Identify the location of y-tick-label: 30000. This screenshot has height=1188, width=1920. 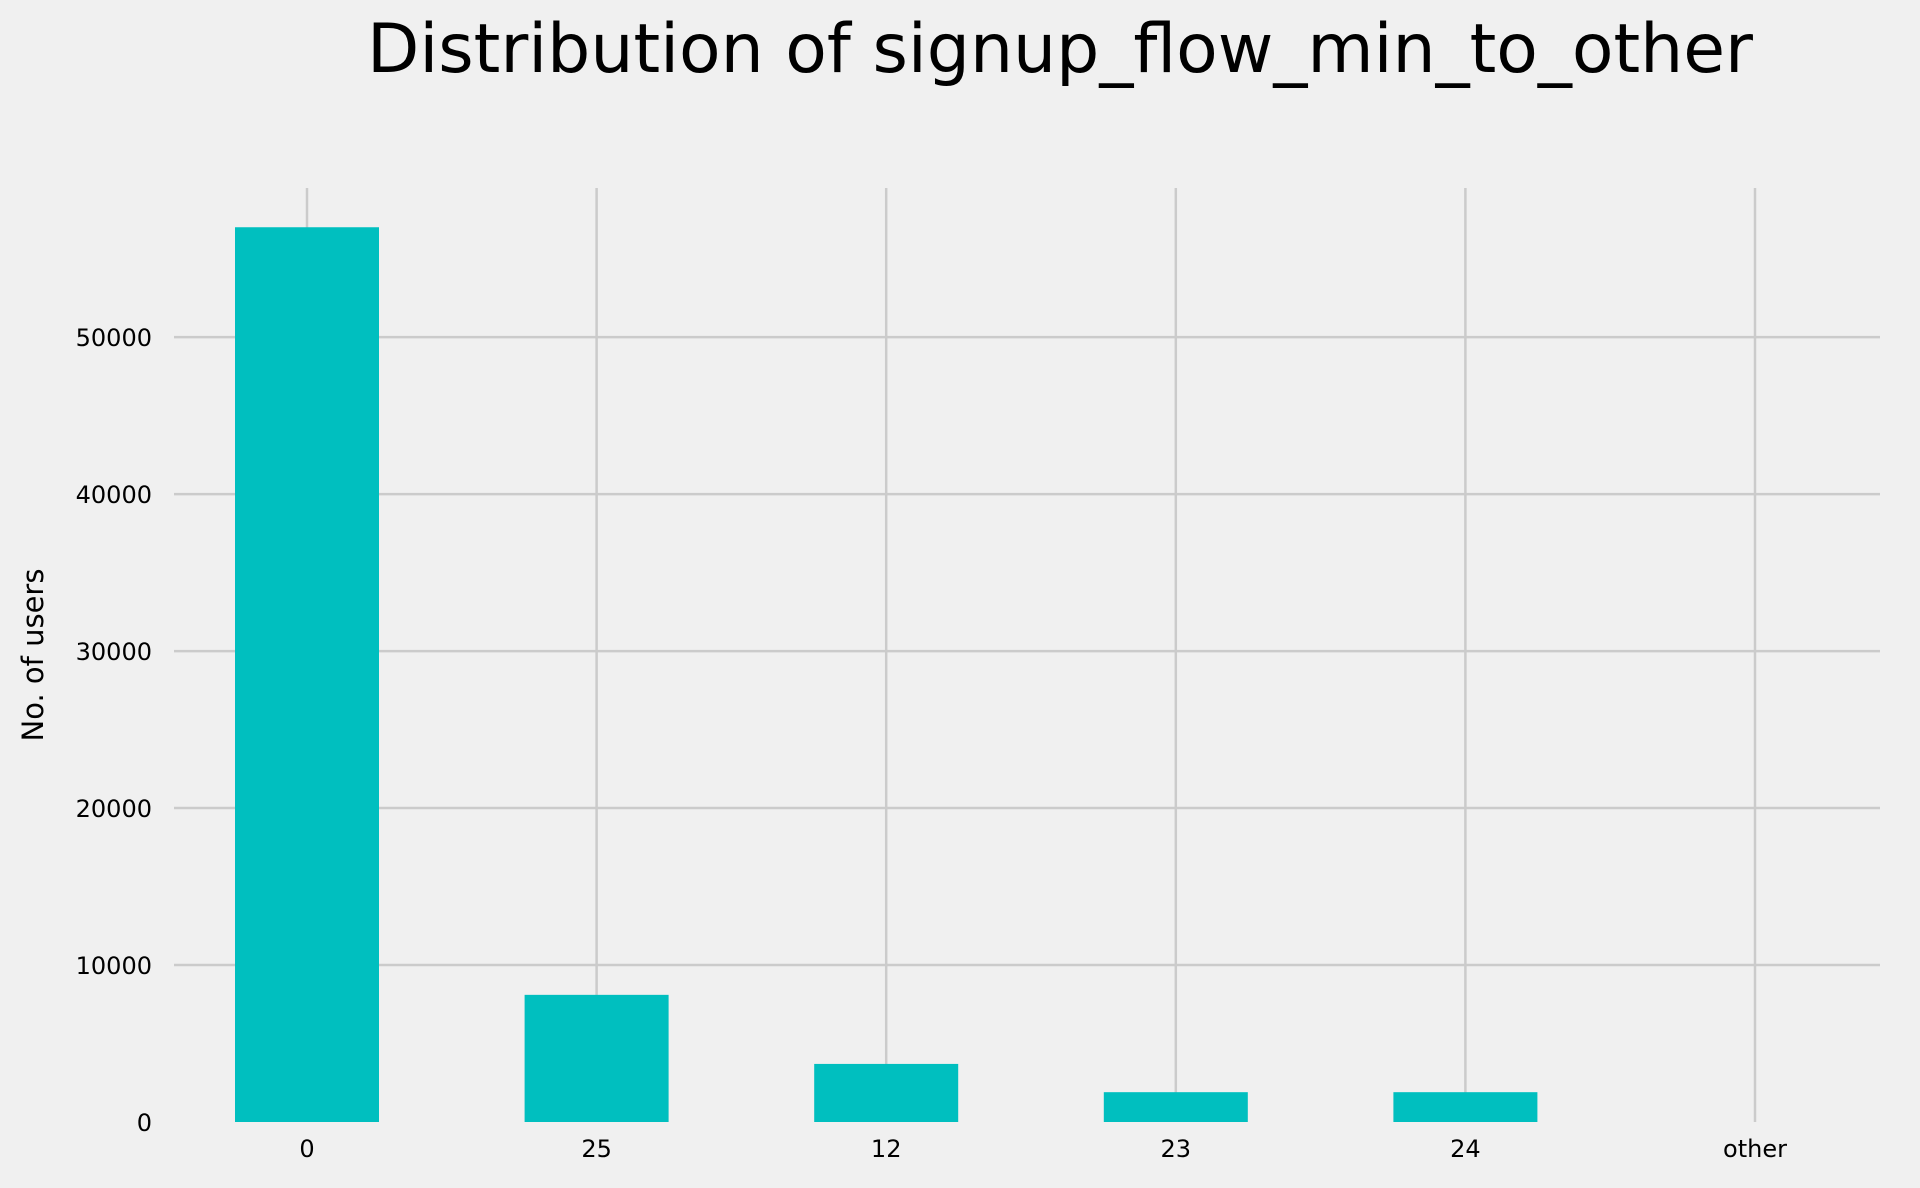
(114, 652).